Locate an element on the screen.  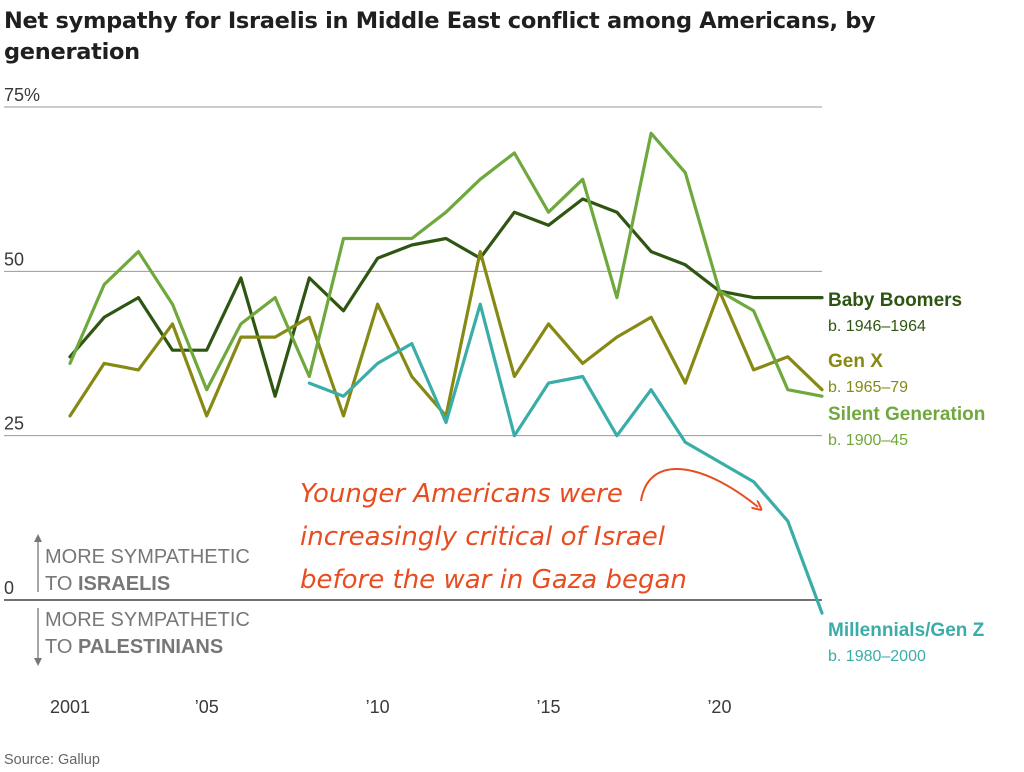
annotation-arrow is located at coordinates (699, 487).